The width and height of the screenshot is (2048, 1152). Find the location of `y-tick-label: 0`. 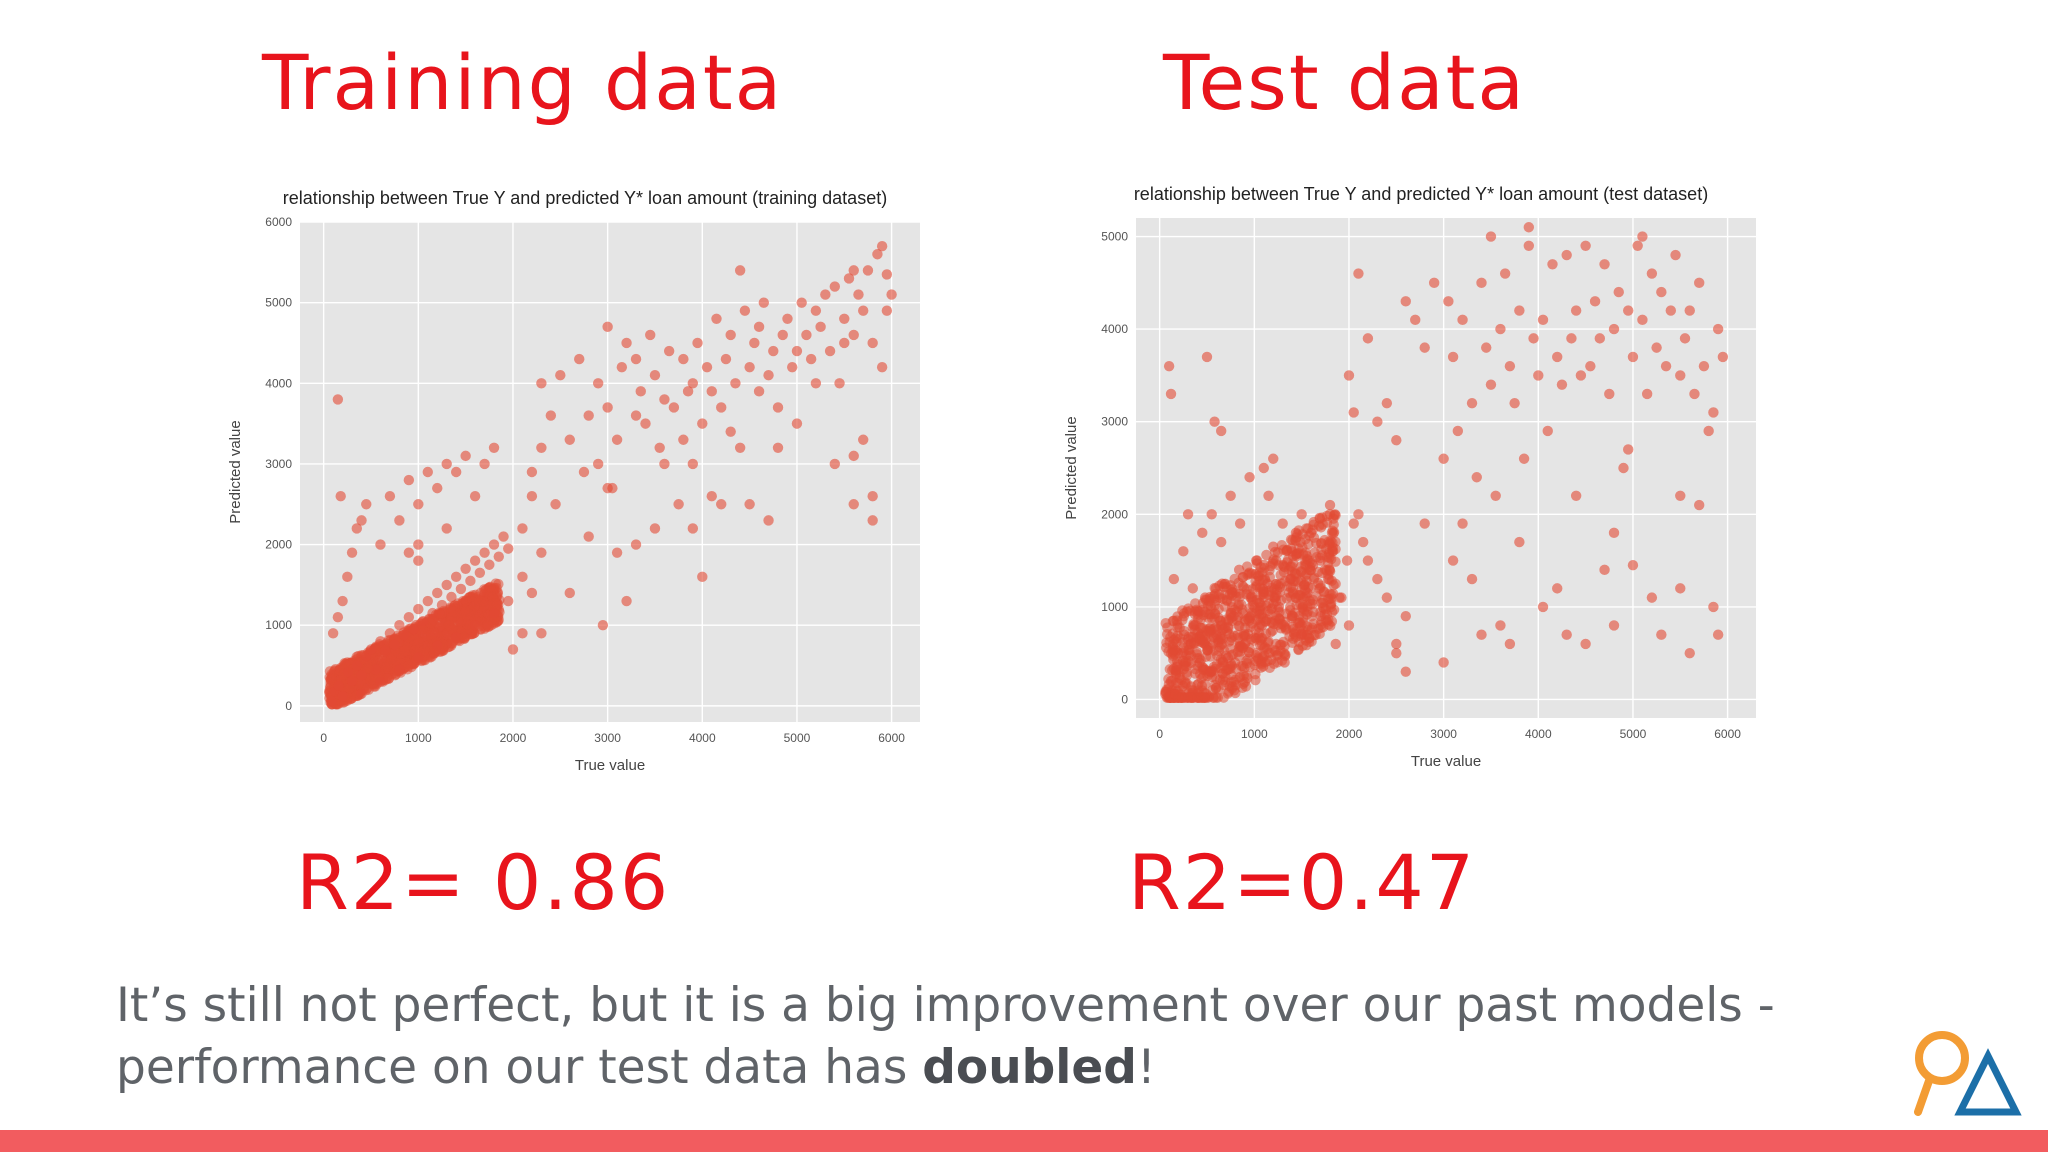

y-tick-label: 0 is located at coordinates (1124, 699).